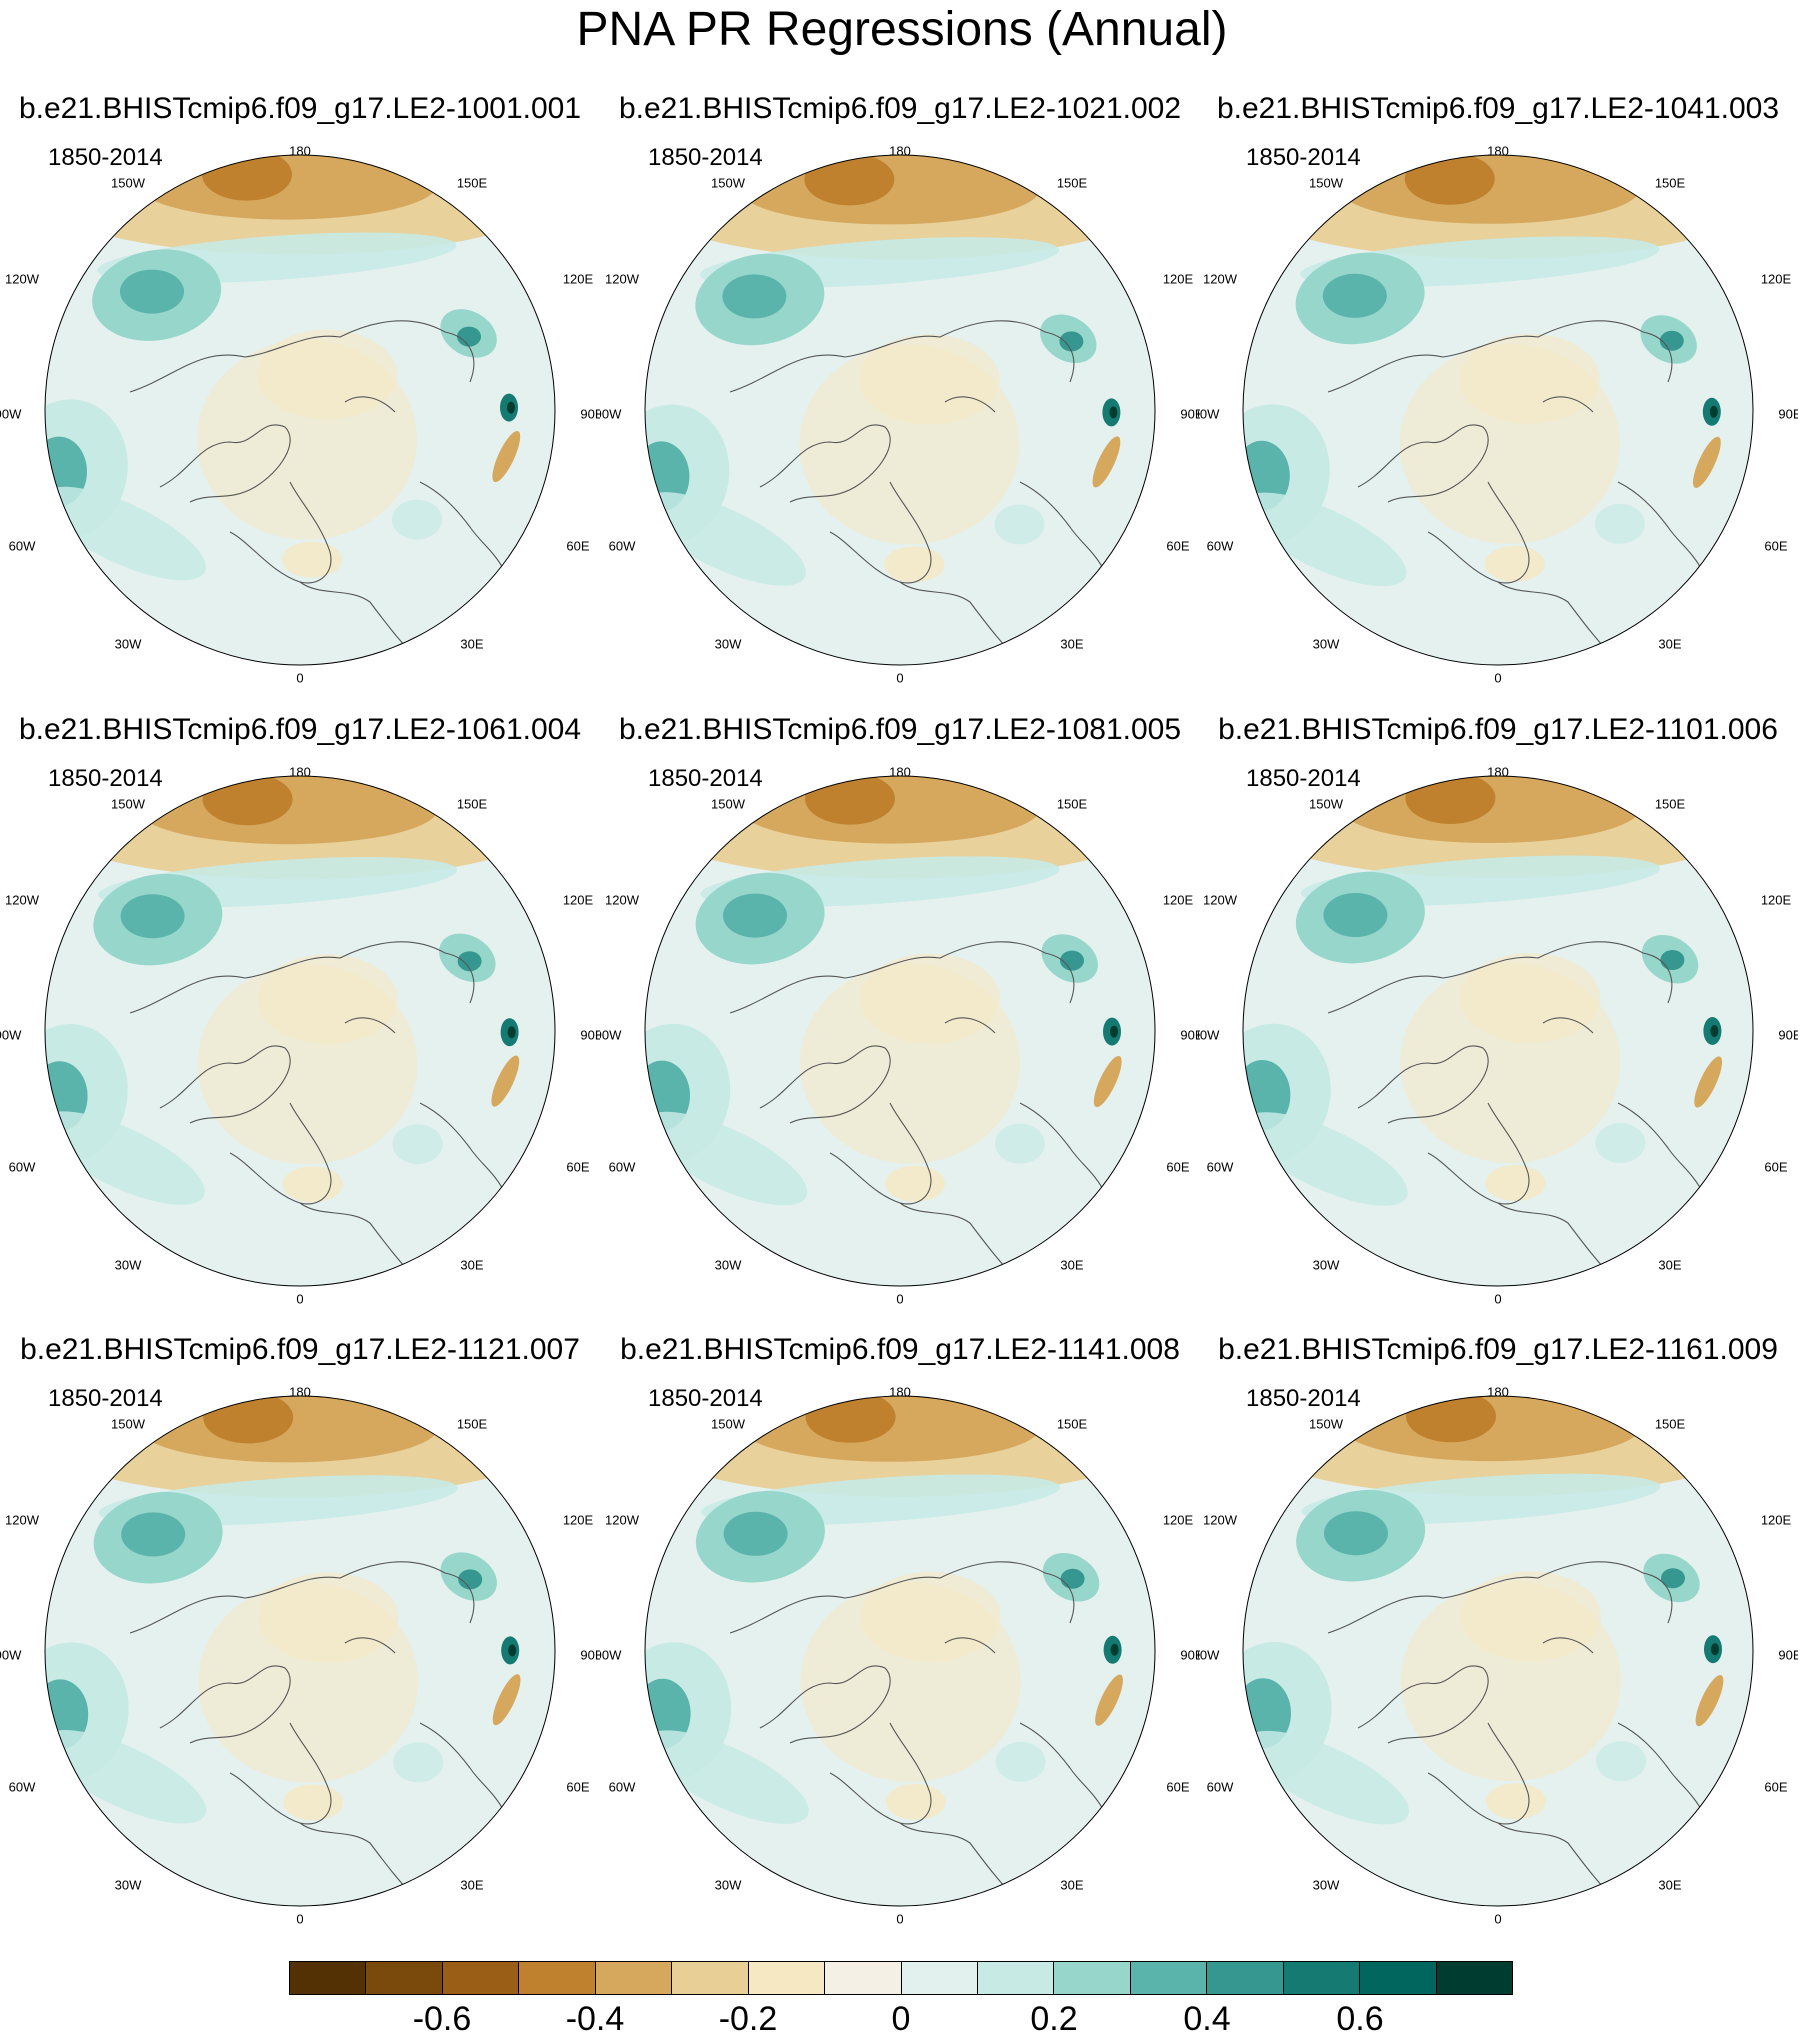 The width and height of the screenshot is (1804, 2042). What do you see at coordinates (1498, 108) in the screenshot?
I see `panel-title: b.e21.BHISTcmip6.f09_g17.LE2-1041.003` at bounding box center [1498, 108].